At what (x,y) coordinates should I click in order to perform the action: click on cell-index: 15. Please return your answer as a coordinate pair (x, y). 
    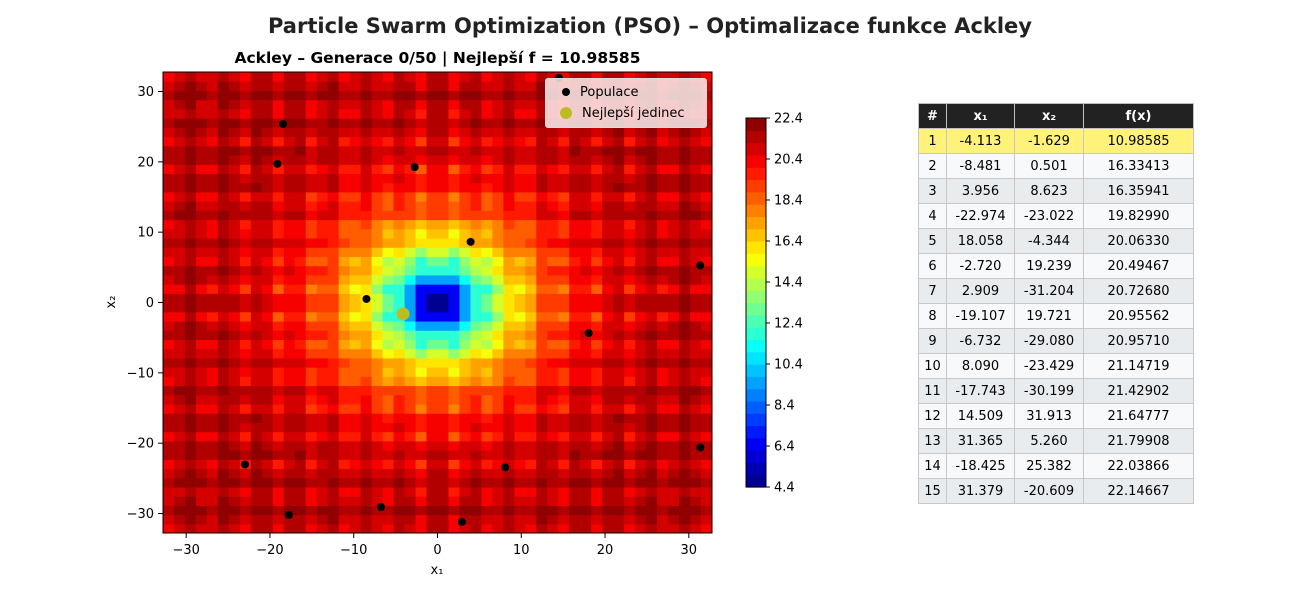
    Looking at the image, I should click on (932, 491).